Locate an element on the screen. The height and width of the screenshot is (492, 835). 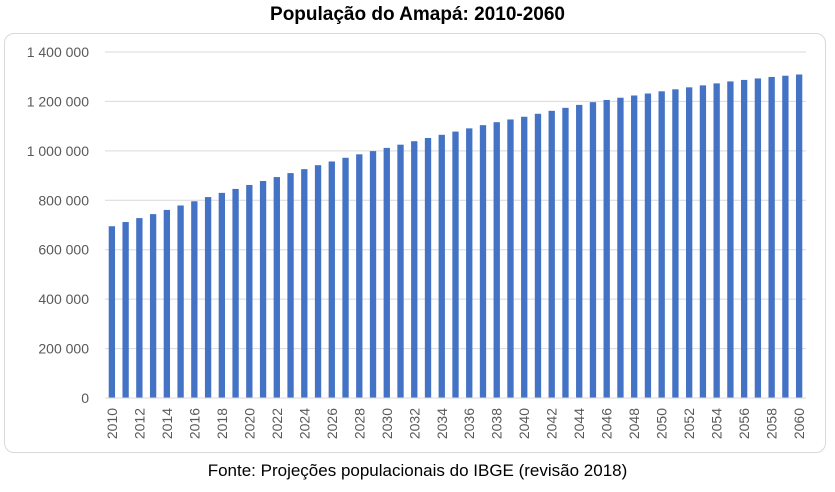
x-tick-label: 2022 is located at coordinates (277, 423).